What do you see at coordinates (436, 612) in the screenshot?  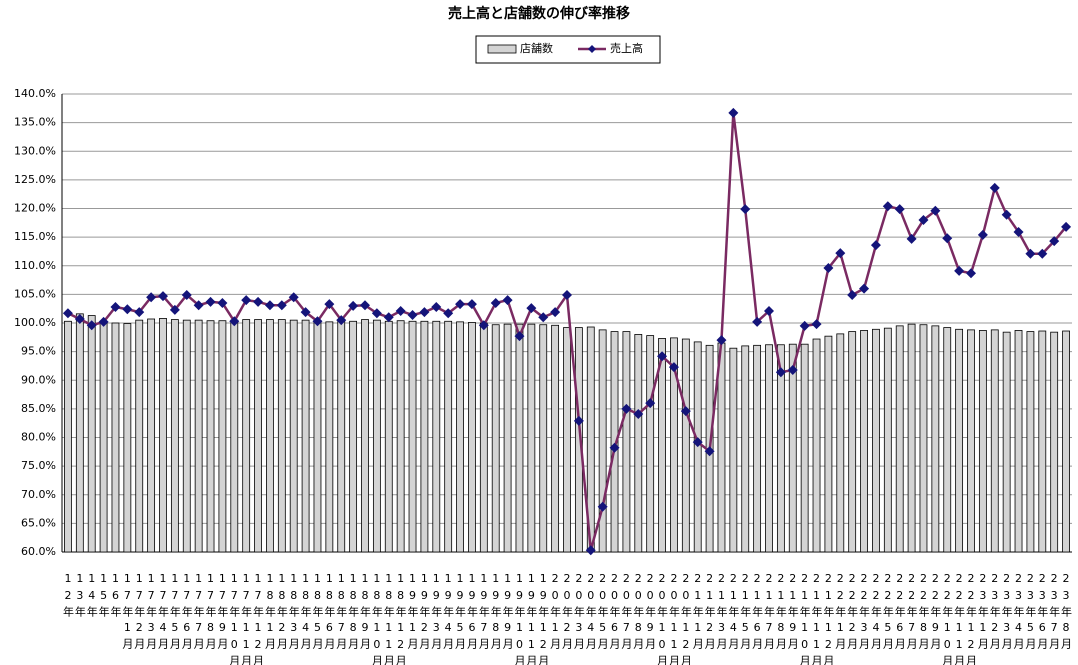 I see `x-tick-label: 19年3月` at bounding box center [436, 612].